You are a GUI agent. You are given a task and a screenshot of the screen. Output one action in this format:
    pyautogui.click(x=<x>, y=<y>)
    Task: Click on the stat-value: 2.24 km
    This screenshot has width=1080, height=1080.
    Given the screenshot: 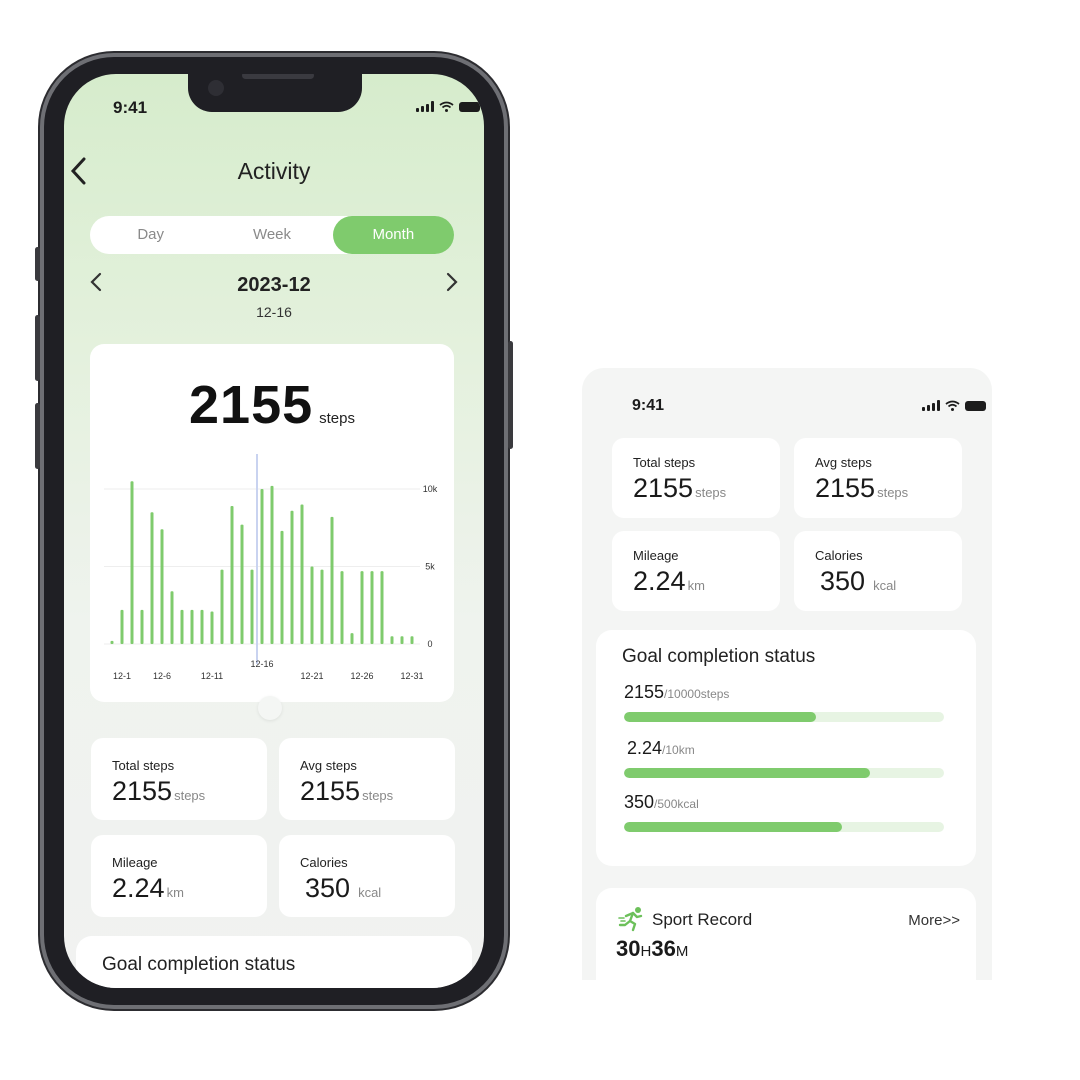 What is the action you would take?
    pyautogui.click(x=148, y=888)
    